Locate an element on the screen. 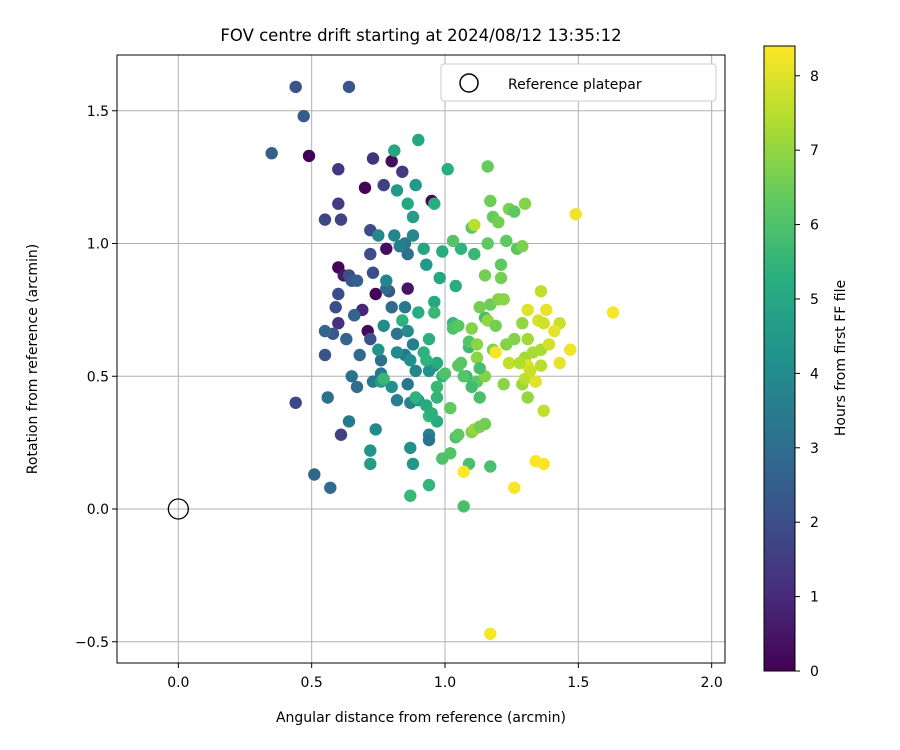 Image resolution: width=900 pixels, height=750 pixels. colorbar-tick-label: 0 is located at coordinates (814, 672).